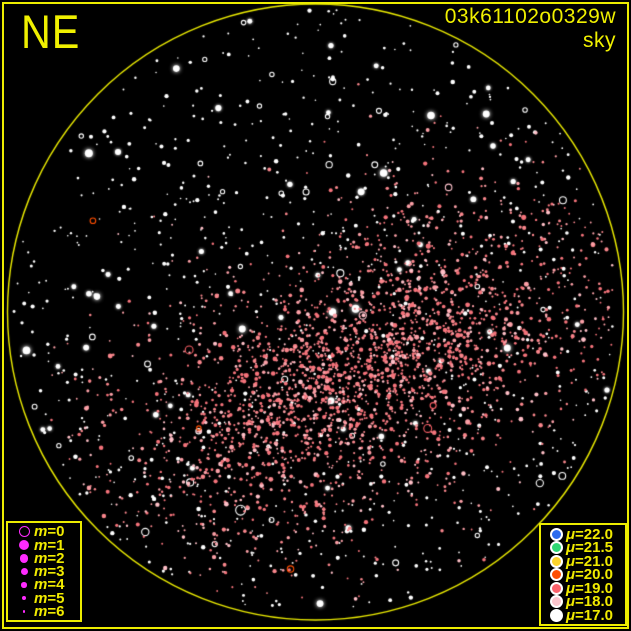 The image size is (631, 631). What do you see at coordinates (590, 547) in the screenshot?
I see `legend-label: μ=21.5` at bounding box center [590, 547].